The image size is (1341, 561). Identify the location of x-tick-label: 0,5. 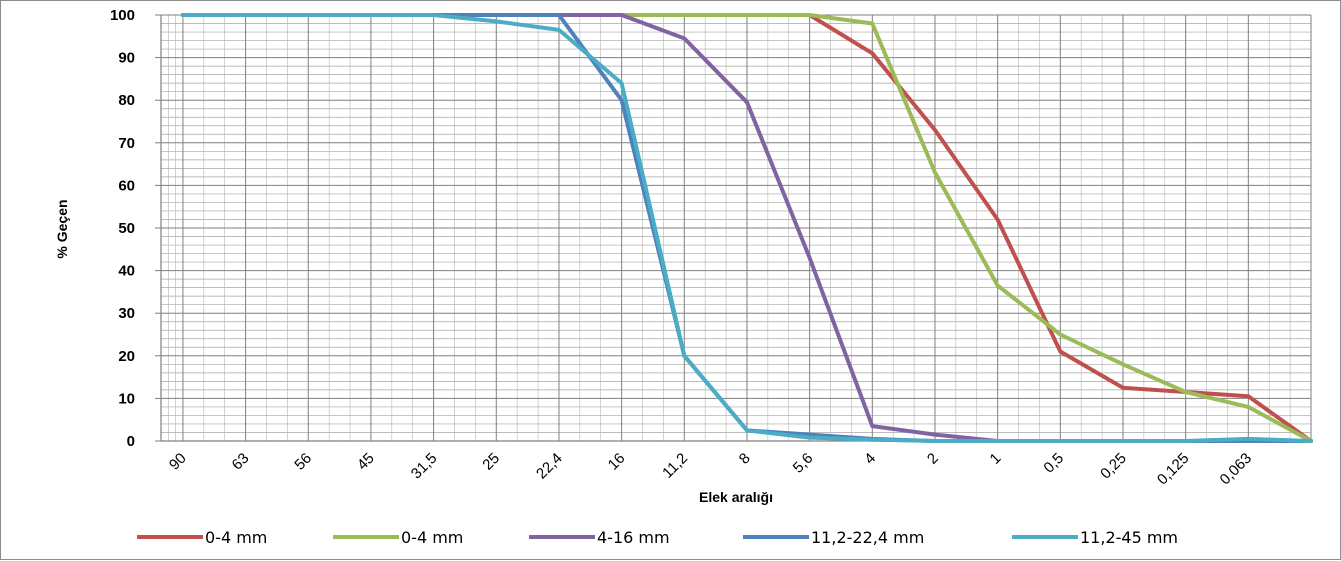
(1053, 463).